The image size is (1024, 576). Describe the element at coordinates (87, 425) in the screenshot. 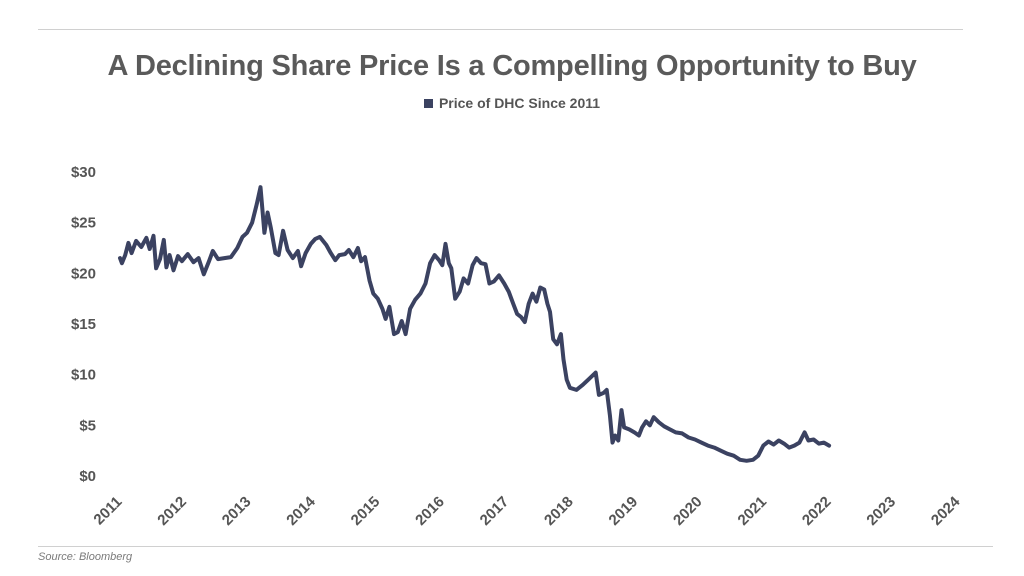

I see `y-tick-label: $5` at that location.